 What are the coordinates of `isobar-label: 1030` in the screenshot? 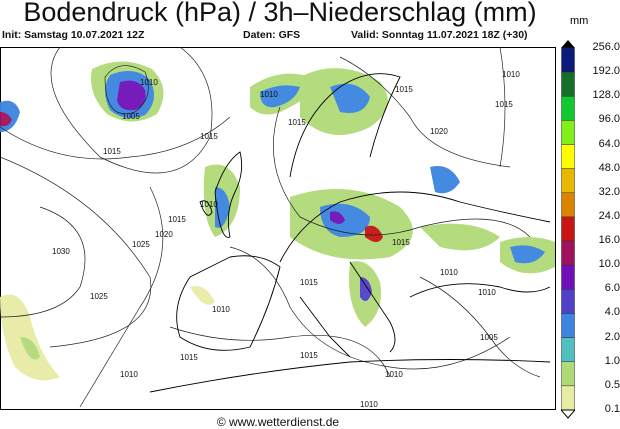 It's located at (61, 251).